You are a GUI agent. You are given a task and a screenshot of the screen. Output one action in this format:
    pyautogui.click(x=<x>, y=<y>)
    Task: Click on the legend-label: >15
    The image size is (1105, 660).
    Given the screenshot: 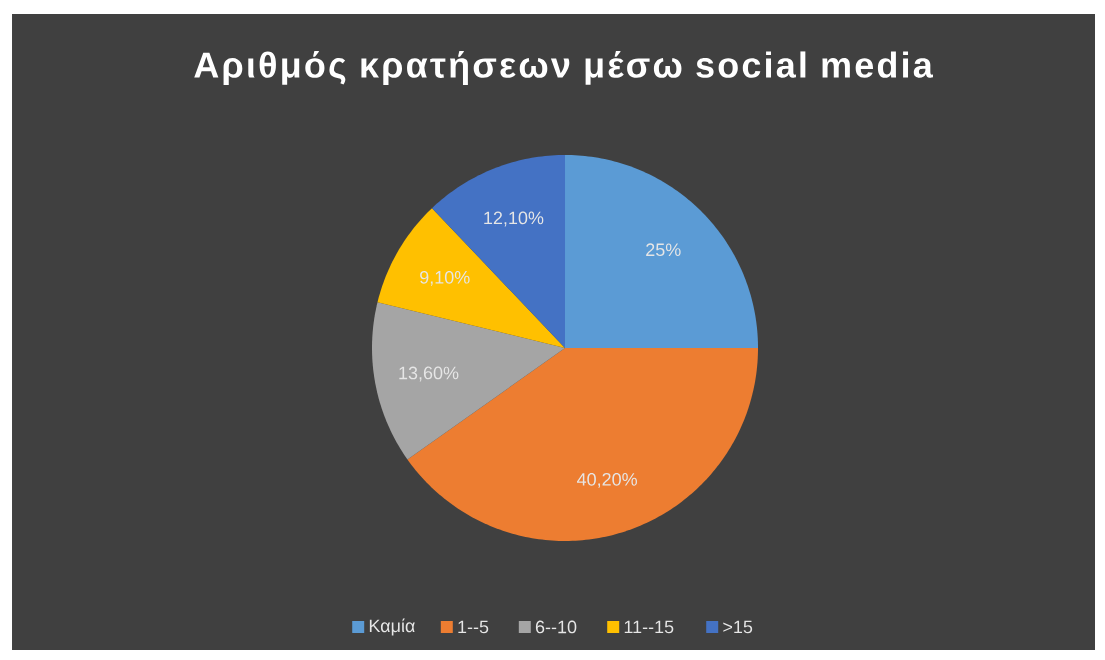 What is the action you would take?
    pyautogui.click(x=738, y=627)
    